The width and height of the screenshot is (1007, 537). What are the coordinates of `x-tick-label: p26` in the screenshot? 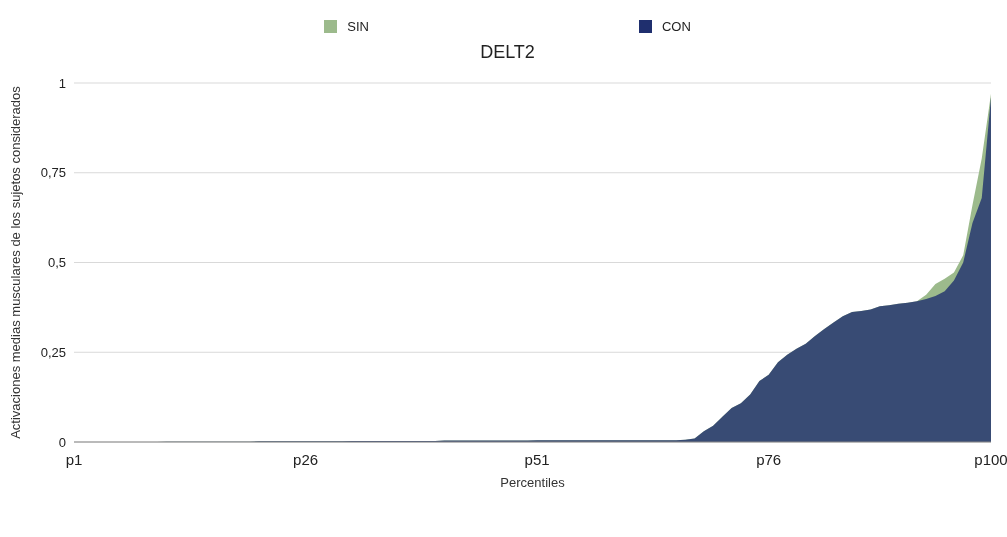 It's located at (306, 459).